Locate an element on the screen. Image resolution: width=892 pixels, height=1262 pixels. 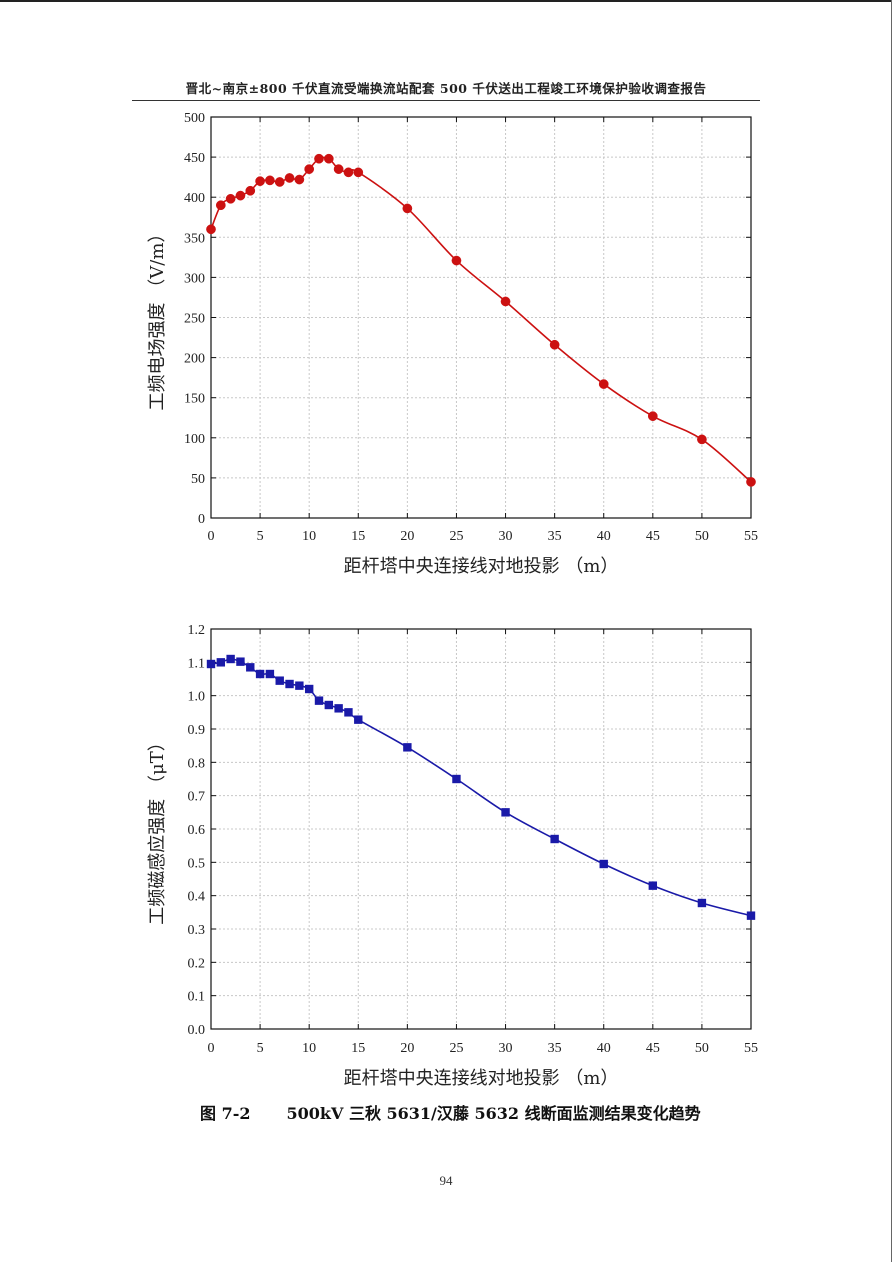
y-axis-title: 工频磁感应强度 （μT） is located at coordinates (157, 828).